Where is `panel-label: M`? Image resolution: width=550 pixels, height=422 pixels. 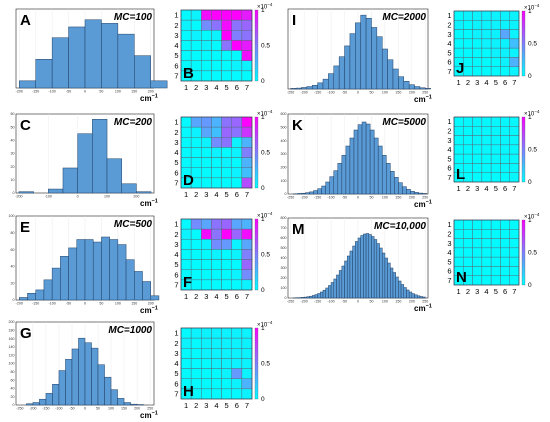
panel-label: M is located at coordinates (298, 229).